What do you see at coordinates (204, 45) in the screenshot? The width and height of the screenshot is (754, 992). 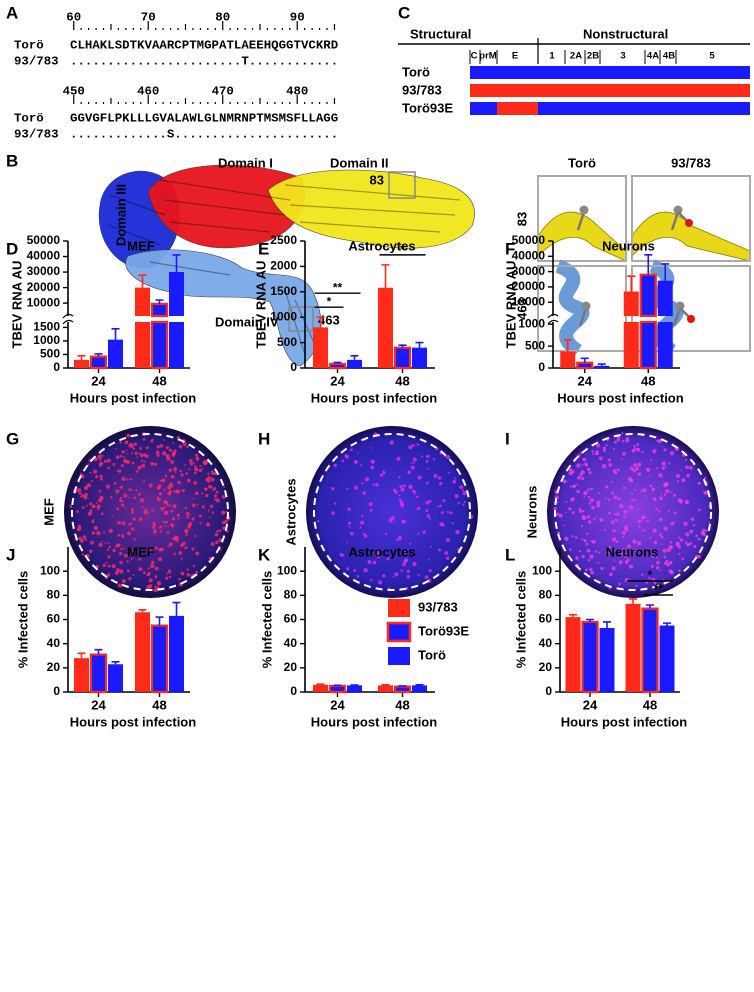 I see `sequence: CLHAKLSDTKVAARCPTMGPATLAEEHQGGTVCKRD` at bounding box center [204, 45].